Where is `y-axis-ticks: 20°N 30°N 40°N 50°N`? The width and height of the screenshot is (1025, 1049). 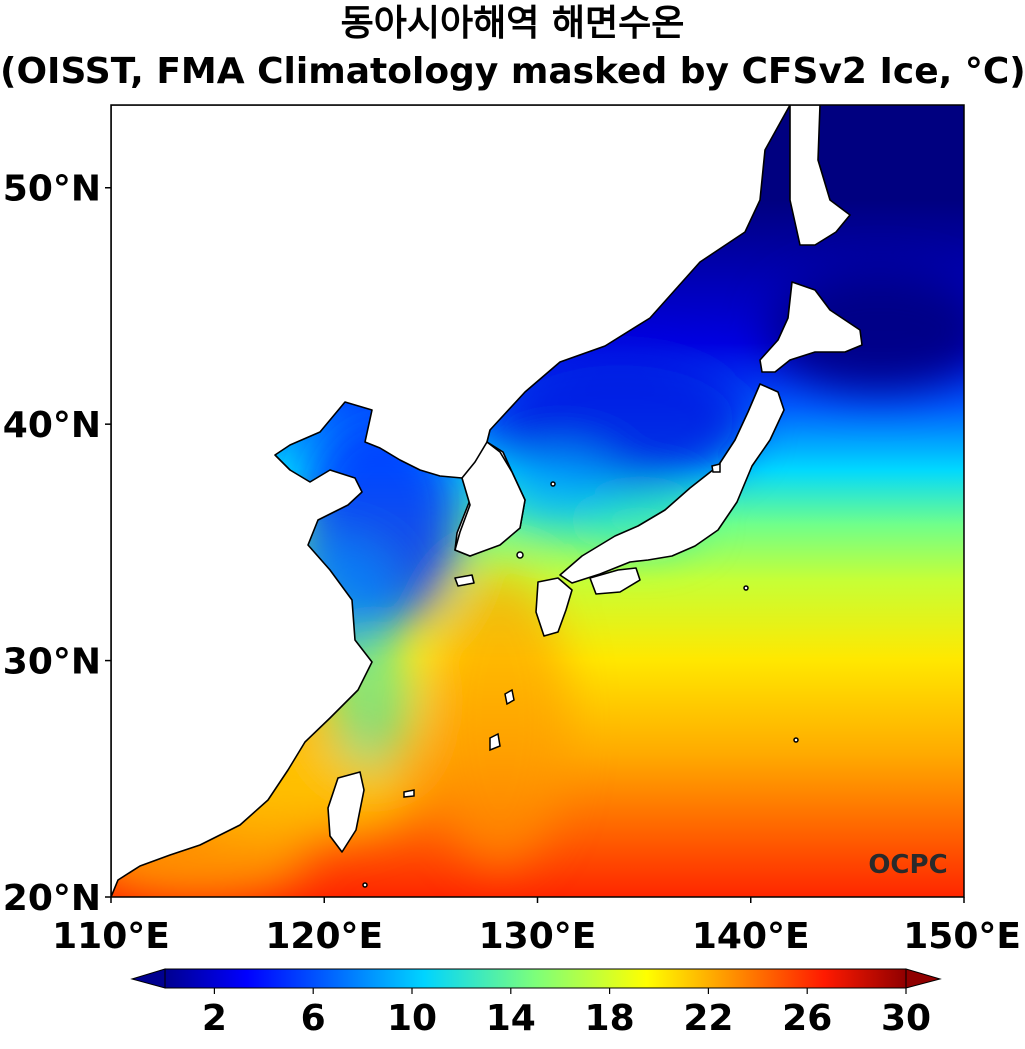
y-axis-ticks: 20°N 30°N 40°N 50°N is located at coordinates (57, 544).